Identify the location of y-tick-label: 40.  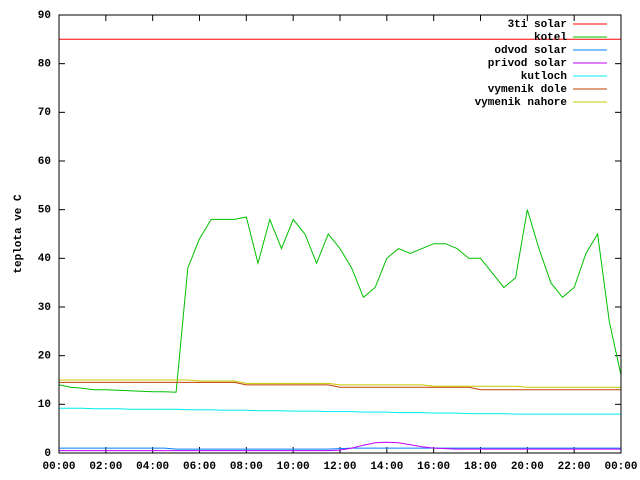
(44, 259).